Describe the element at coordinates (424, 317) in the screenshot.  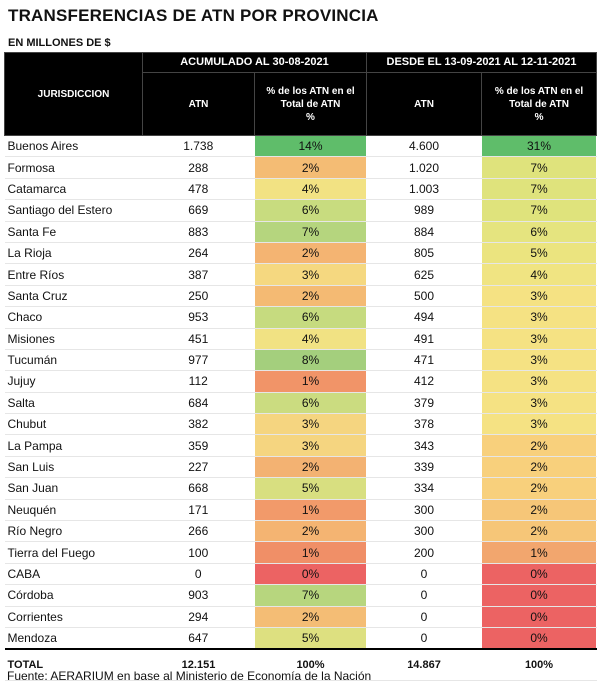
I see `atn-desde: 494` at that location.